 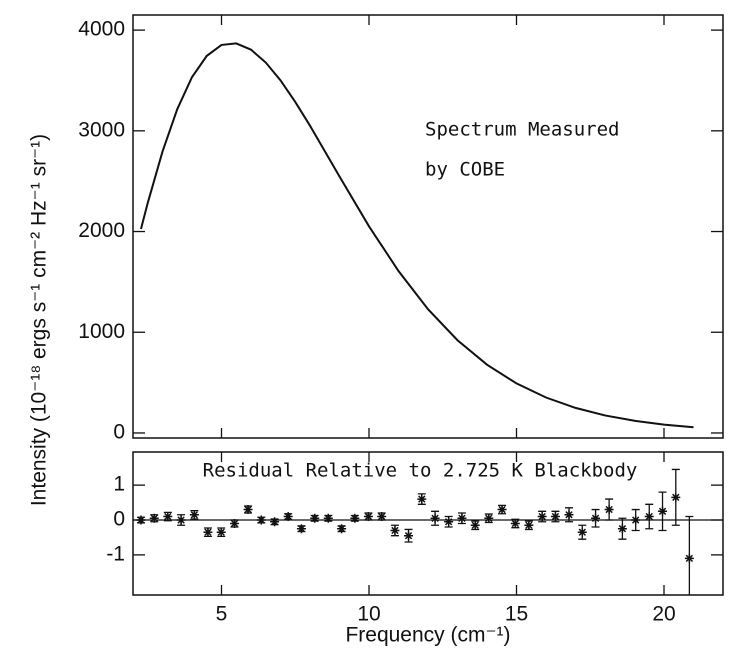 I want to click on annotation: Spectrum Measured, so click(x=522, y=130).